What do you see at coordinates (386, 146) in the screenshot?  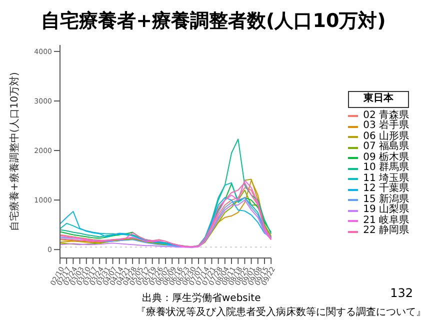 I see `legend-label: 07 福島県` at bounding box center [386, 146].